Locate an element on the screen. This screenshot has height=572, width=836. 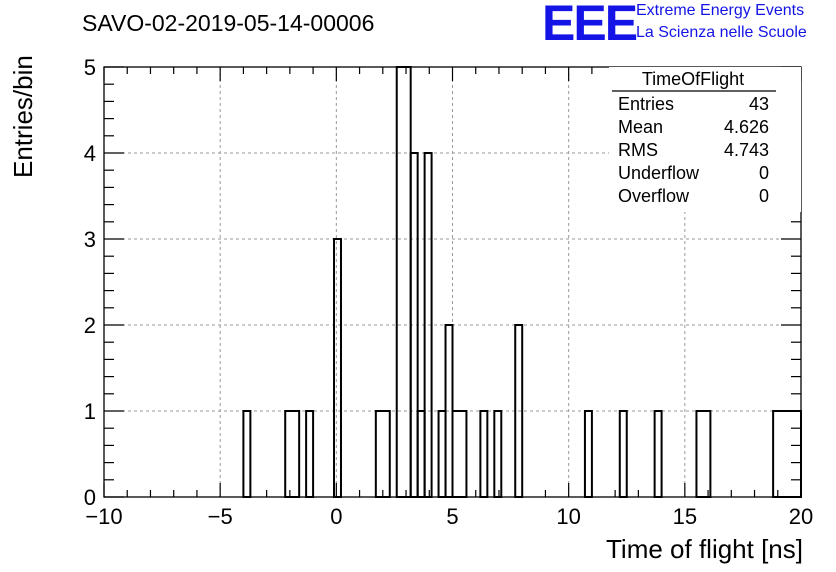
stats-row-label: Underflow is located at coordinates (659, 173).